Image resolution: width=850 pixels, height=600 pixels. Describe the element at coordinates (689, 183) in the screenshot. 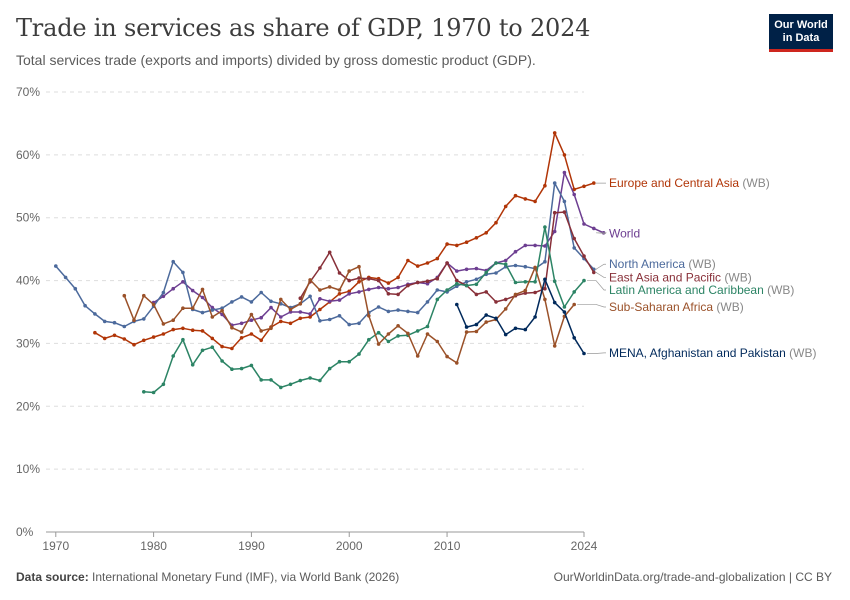

I see `series-label: Europe and Central Asia (WB)` at that location.